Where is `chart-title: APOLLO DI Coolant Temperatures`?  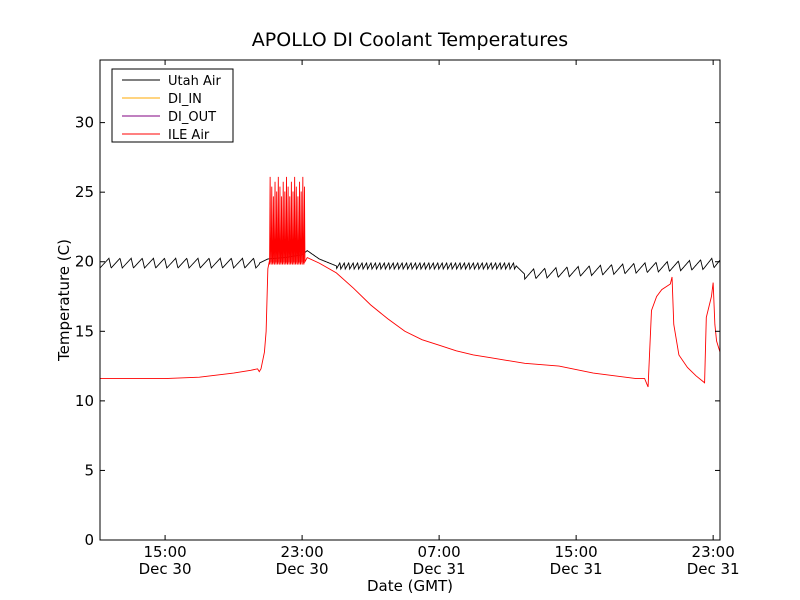
chart-title: APOLLO DI Coolant Temperatures is located at coordinates (410, 40).